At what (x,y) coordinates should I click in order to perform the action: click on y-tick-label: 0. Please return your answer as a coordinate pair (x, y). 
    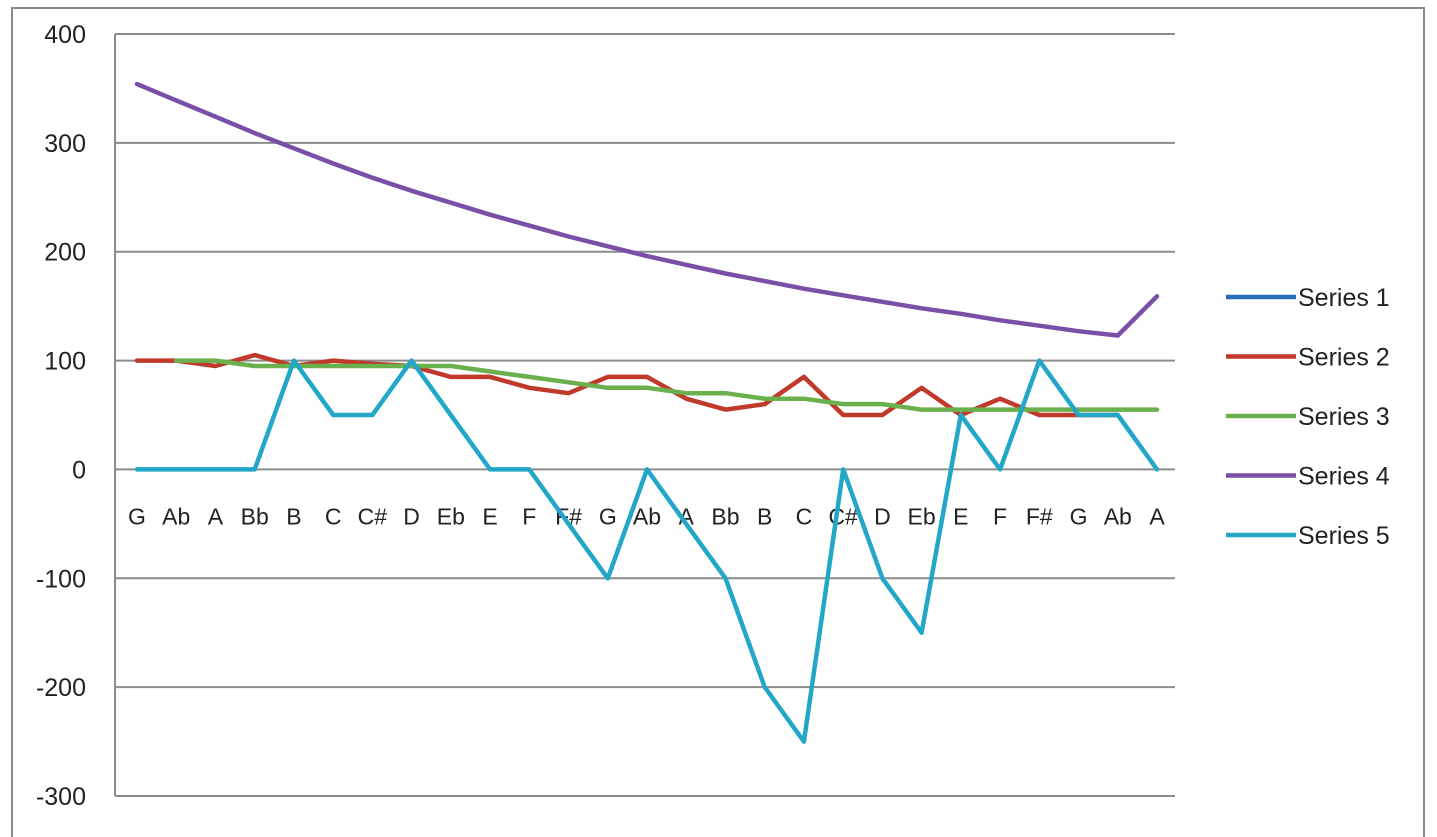
    Looking at the image, I should click on (79, 470).